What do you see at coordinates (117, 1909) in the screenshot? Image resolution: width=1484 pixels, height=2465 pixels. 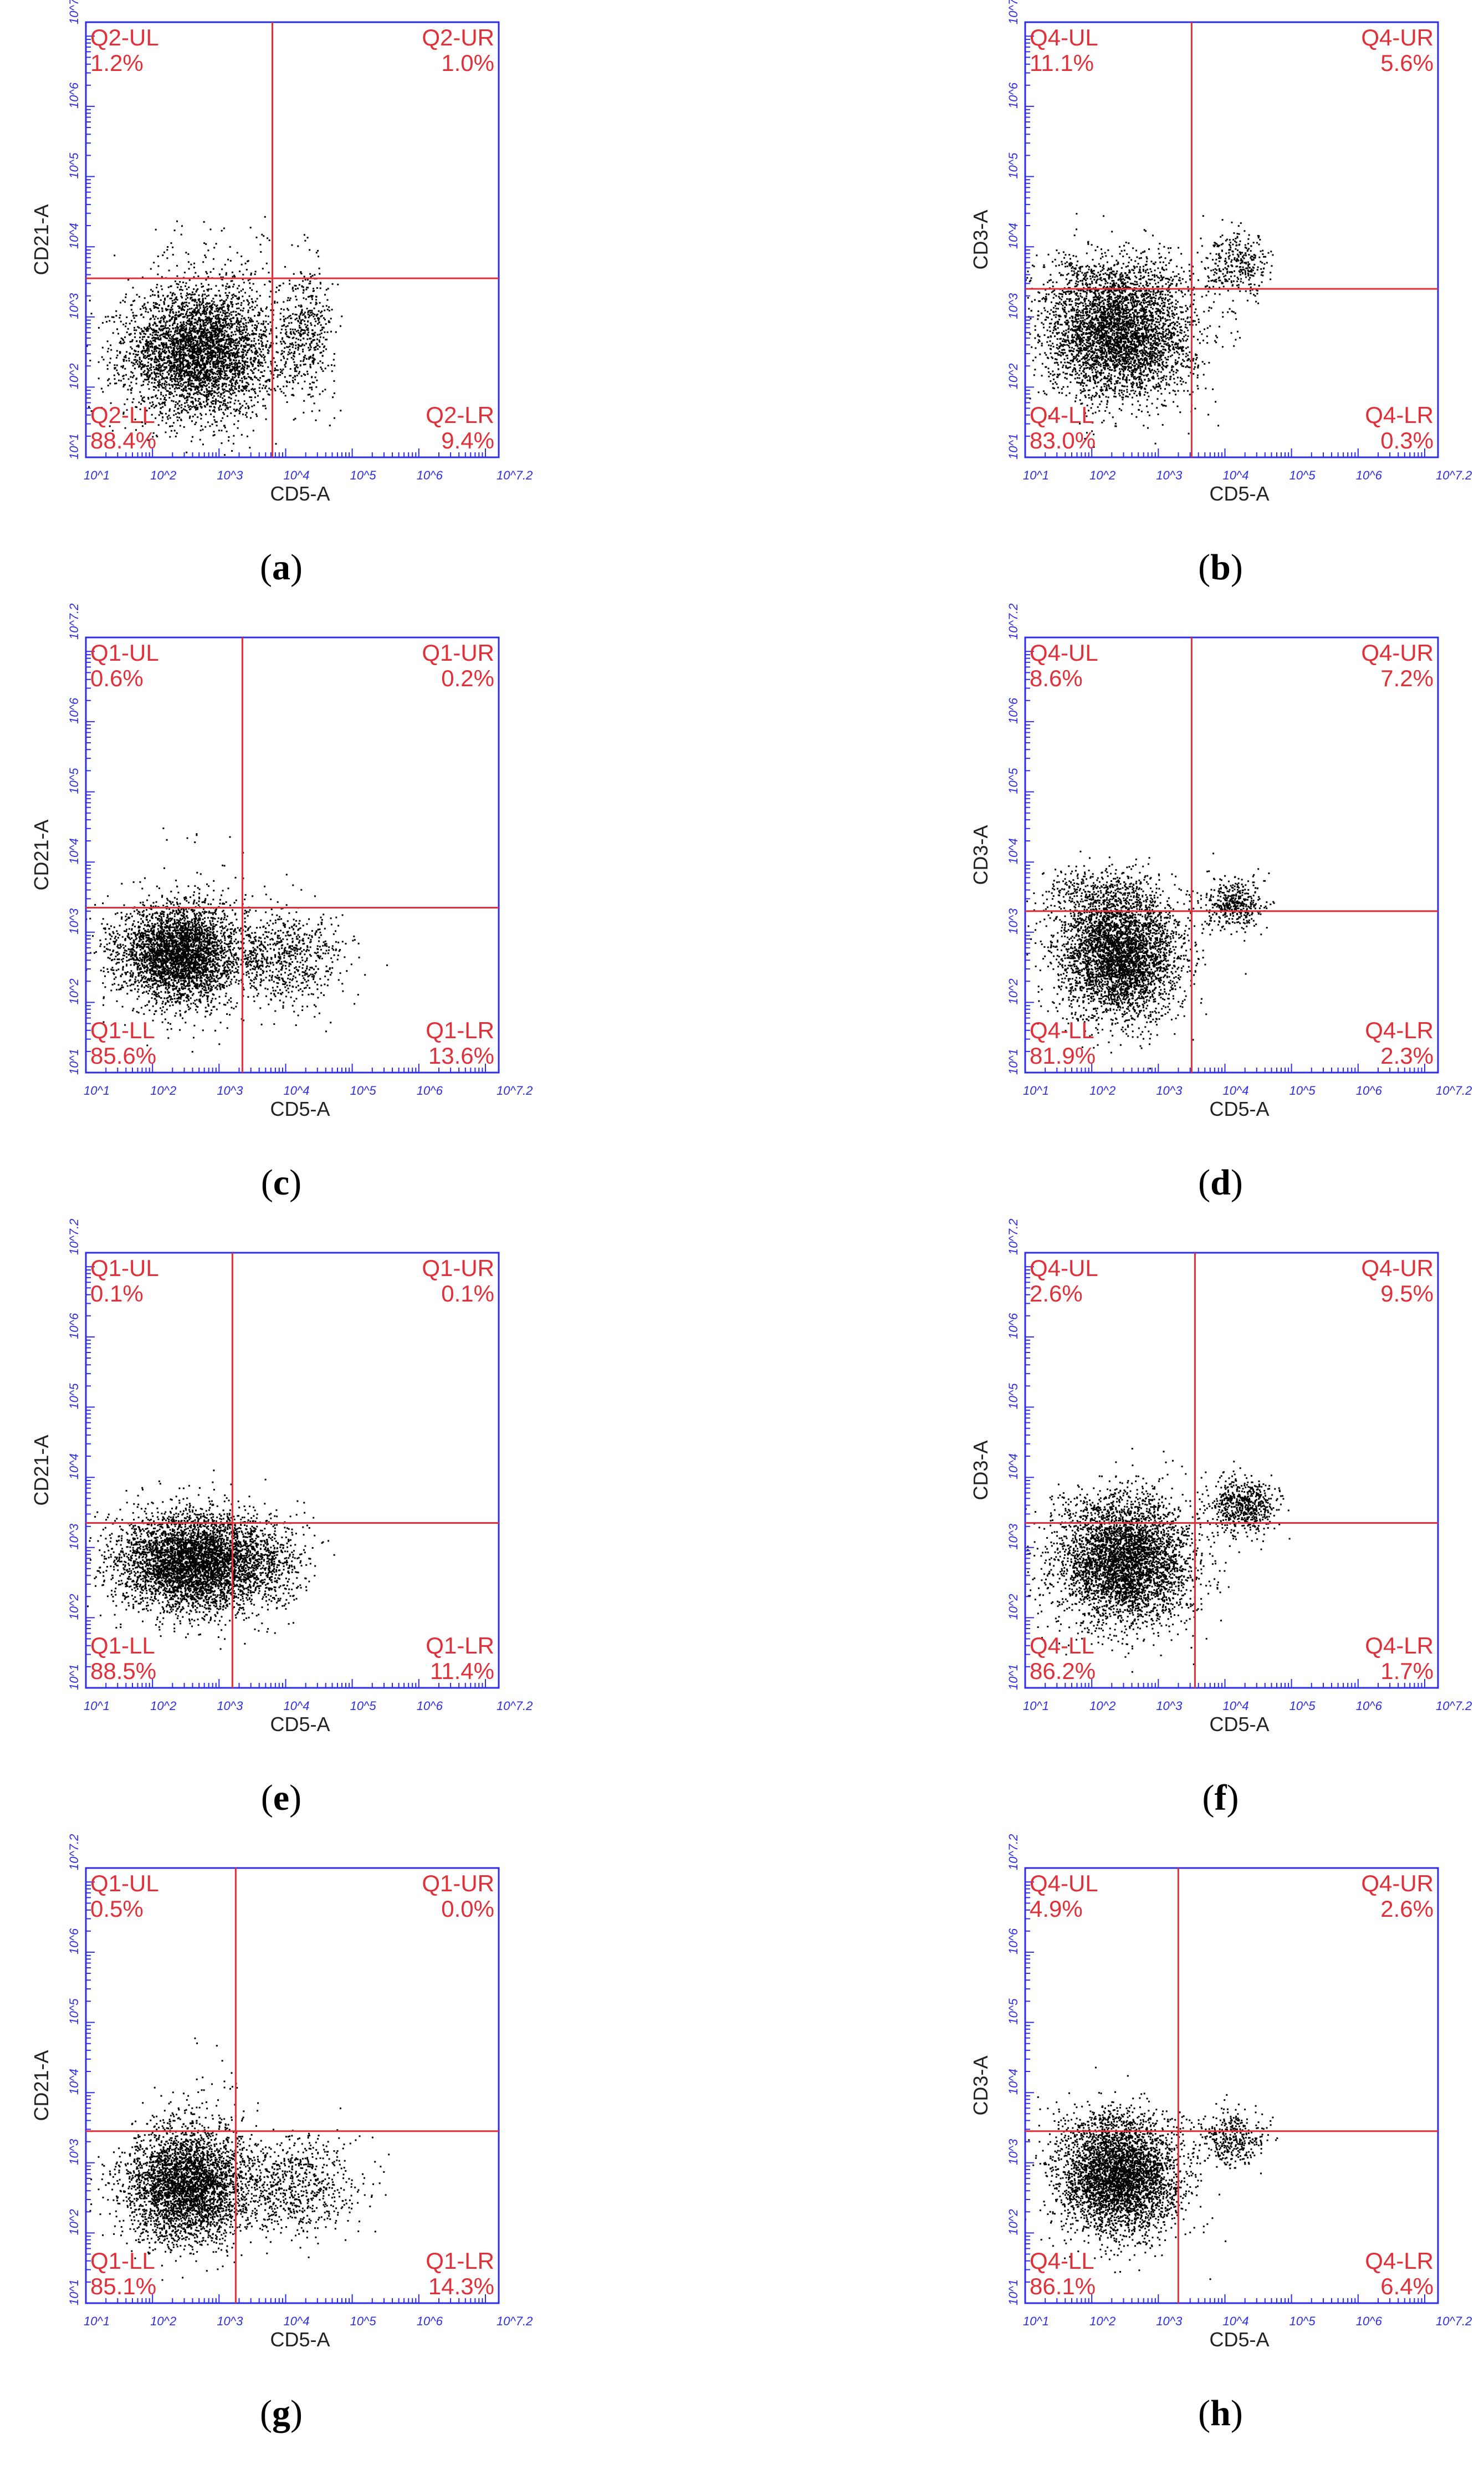 I see `quadrant-percent-ul: 0.5%` at bounding box center [117, 1909].